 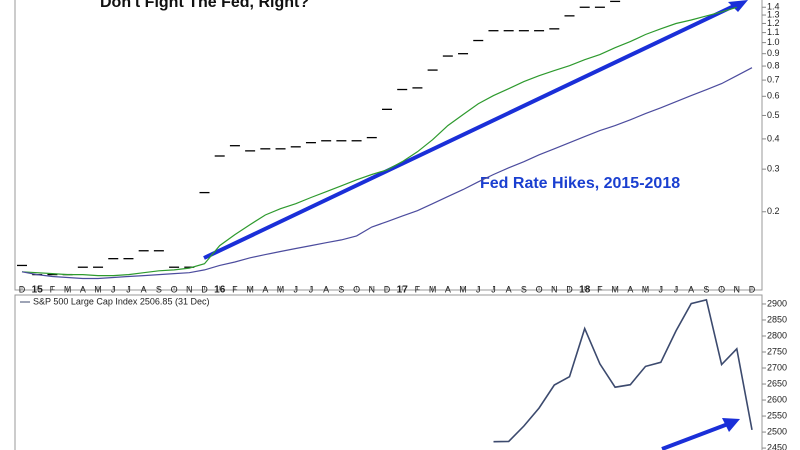 What do you see at coordinates (773, 53) in the screenshot?
I see `y-tick-label: 0.9` at bounding box center [773, 53].